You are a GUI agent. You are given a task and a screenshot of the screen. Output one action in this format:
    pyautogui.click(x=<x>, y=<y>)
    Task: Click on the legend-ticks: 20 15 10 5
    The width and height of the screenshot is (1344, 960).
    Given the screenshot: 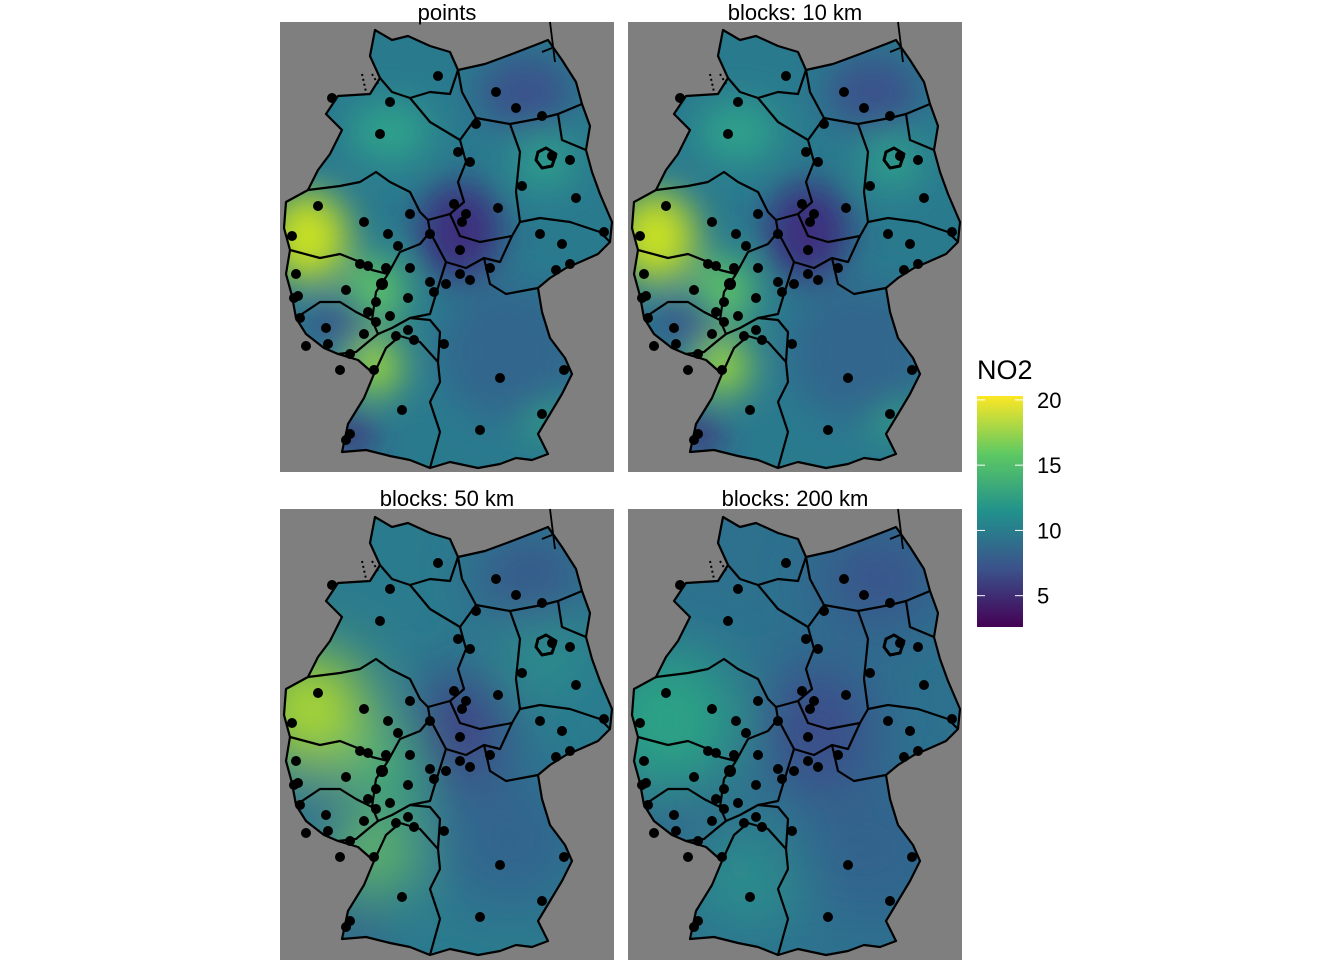 What is the action you would take?
    pyautogui.click(x=1019, y=498)
    